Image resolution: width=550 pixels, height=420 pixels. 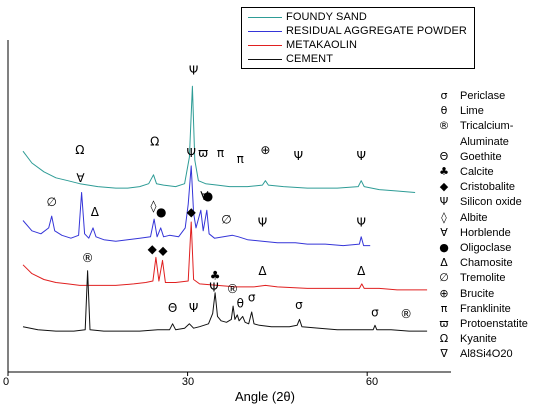 What do you see at coordinates (472, 111) in the screenshot?
I see `key-label: Lime` at bounding box center [472, 111].